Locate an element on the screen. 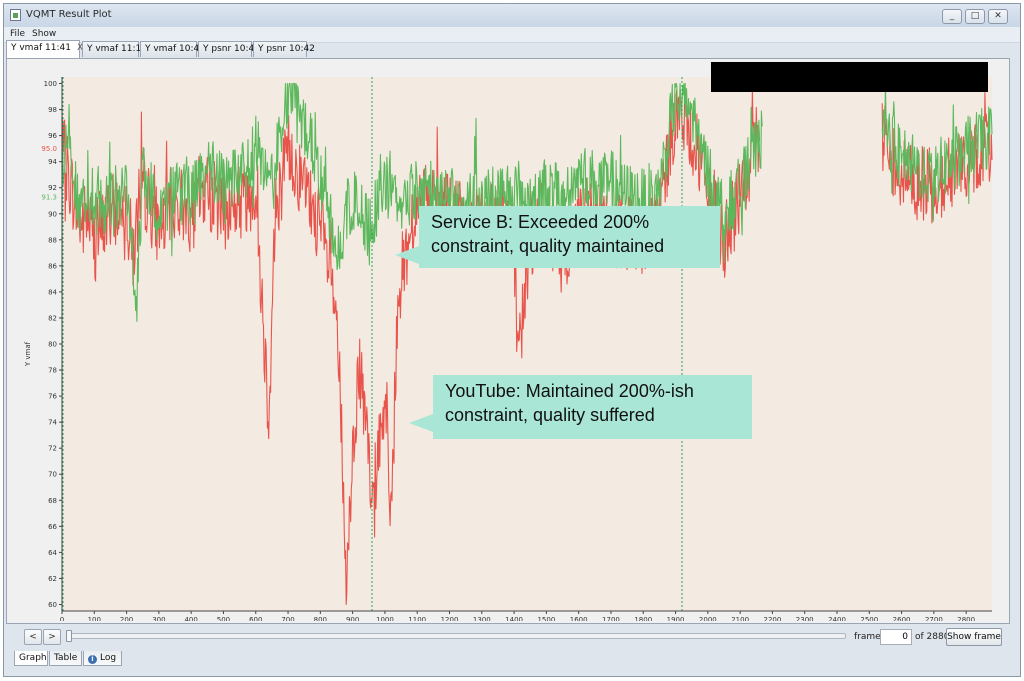 This screenshot has height=681, width=1024. x-tick-label: 2600 is located at coordinates (902, 618).